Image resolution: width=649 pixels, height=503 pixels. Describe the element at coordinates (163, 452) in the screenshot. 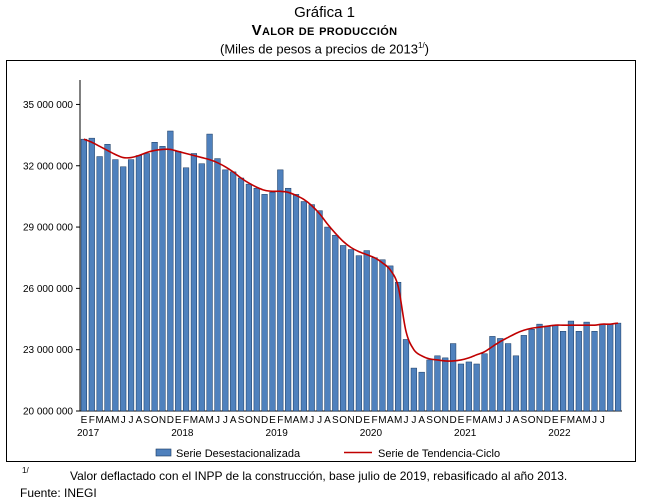

I see `legend-swatch-bars` at that location.